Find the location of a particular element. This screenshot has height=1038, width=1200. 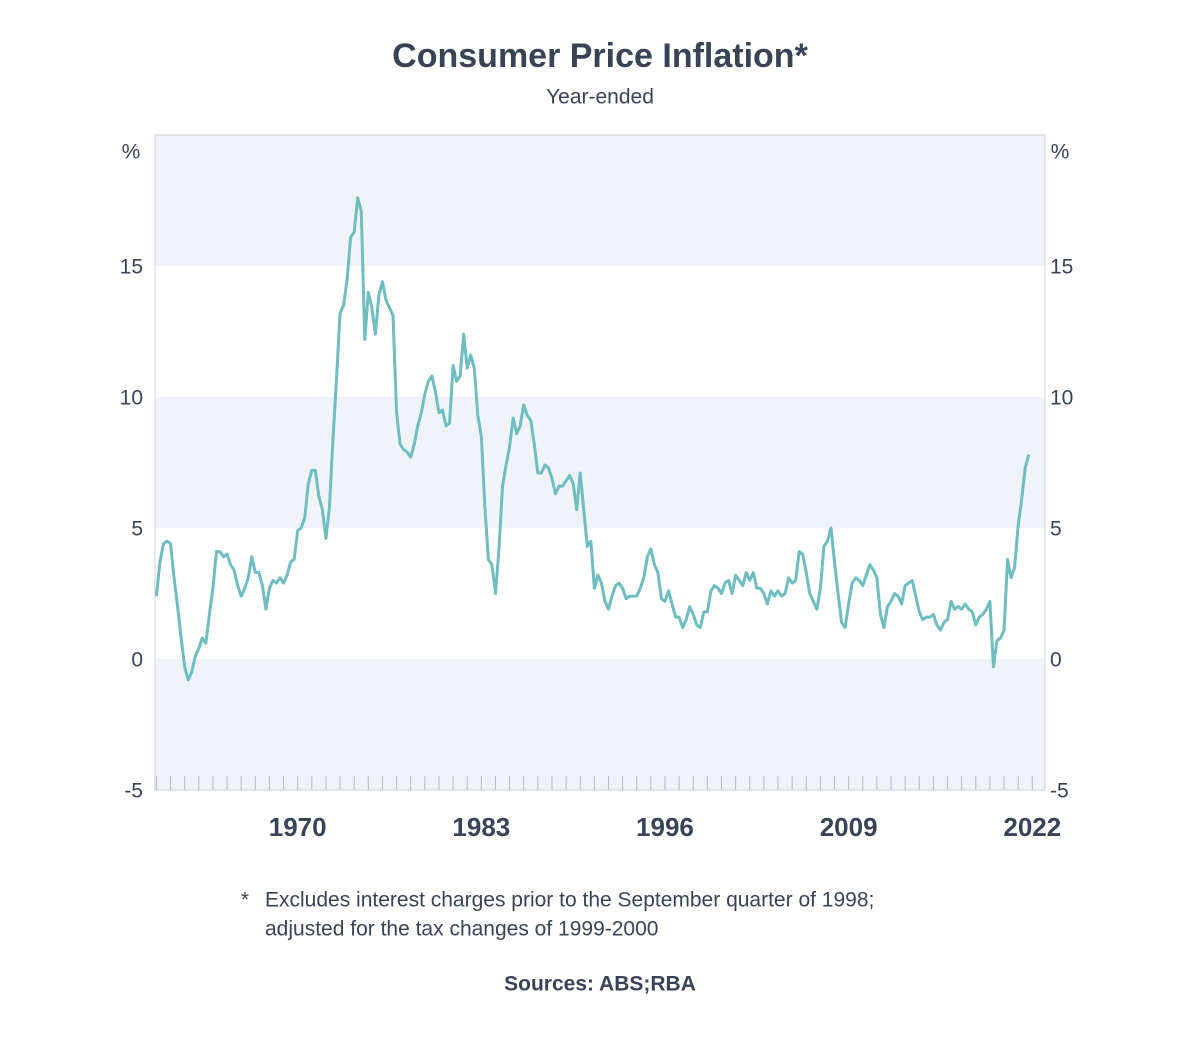

x-tick-label: 2009 is located at coordinates (849, 827).